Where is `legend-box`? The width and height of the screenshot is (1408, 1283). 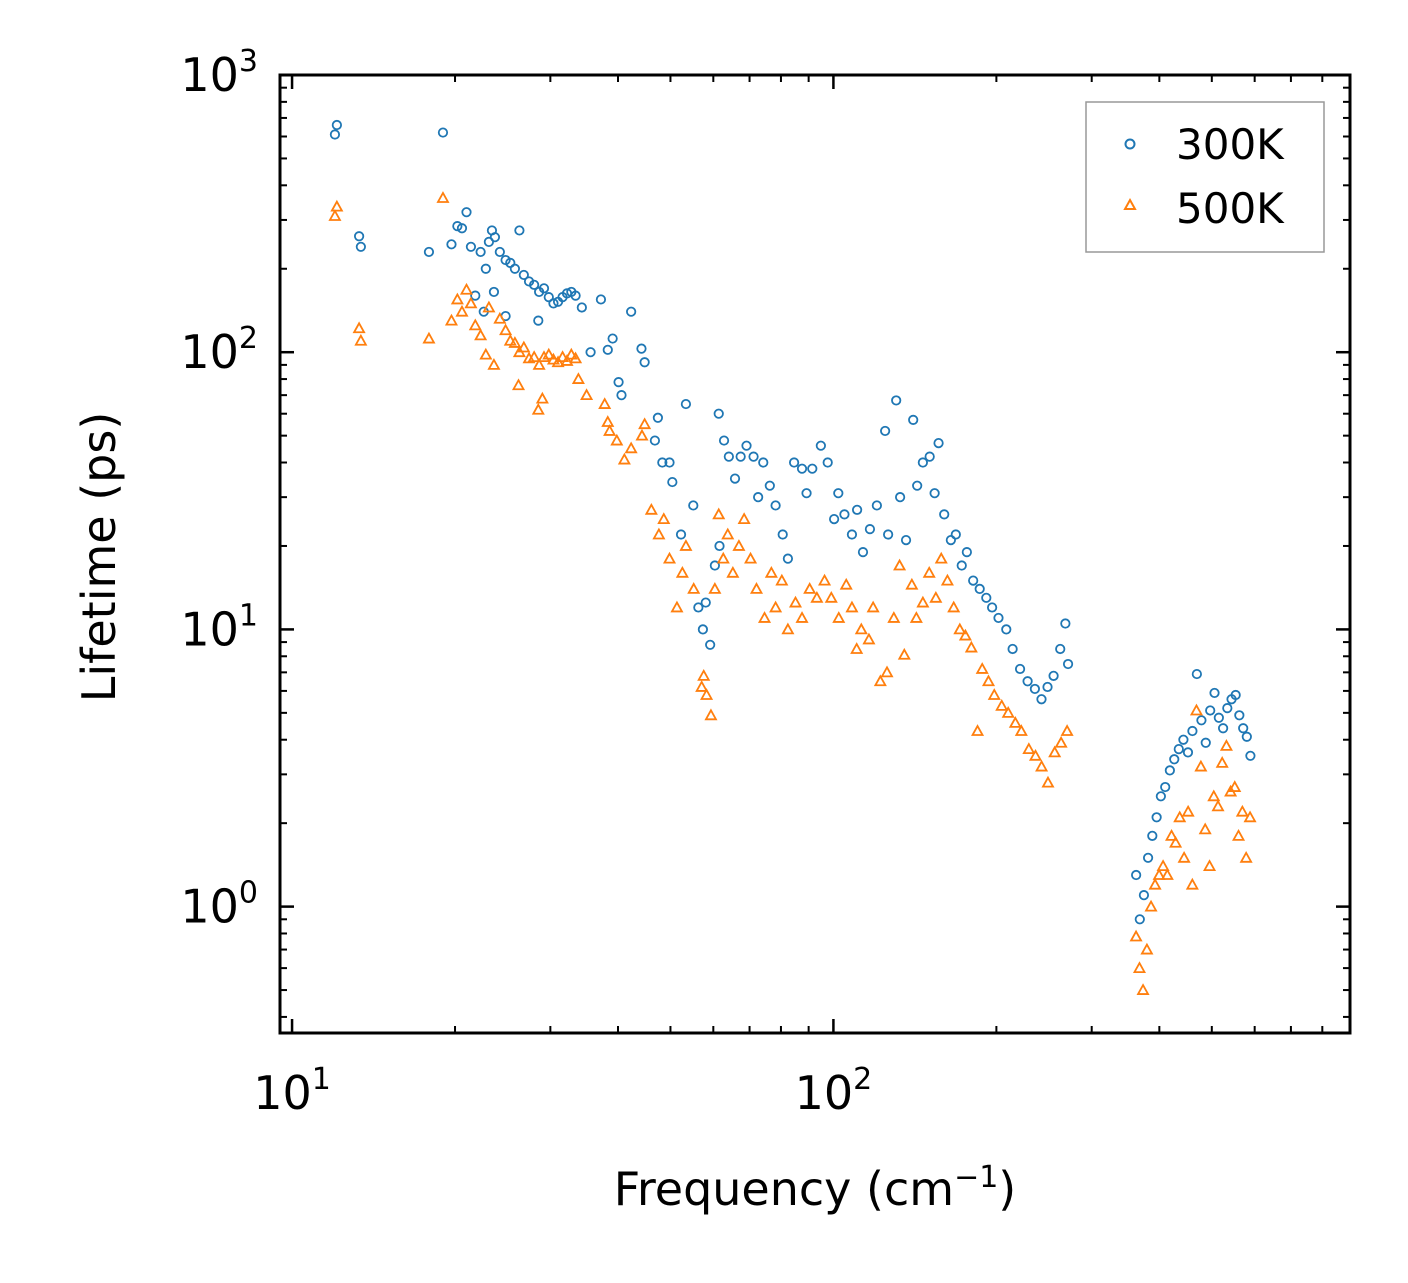 legend-box is located at coordinates (1205, 177).